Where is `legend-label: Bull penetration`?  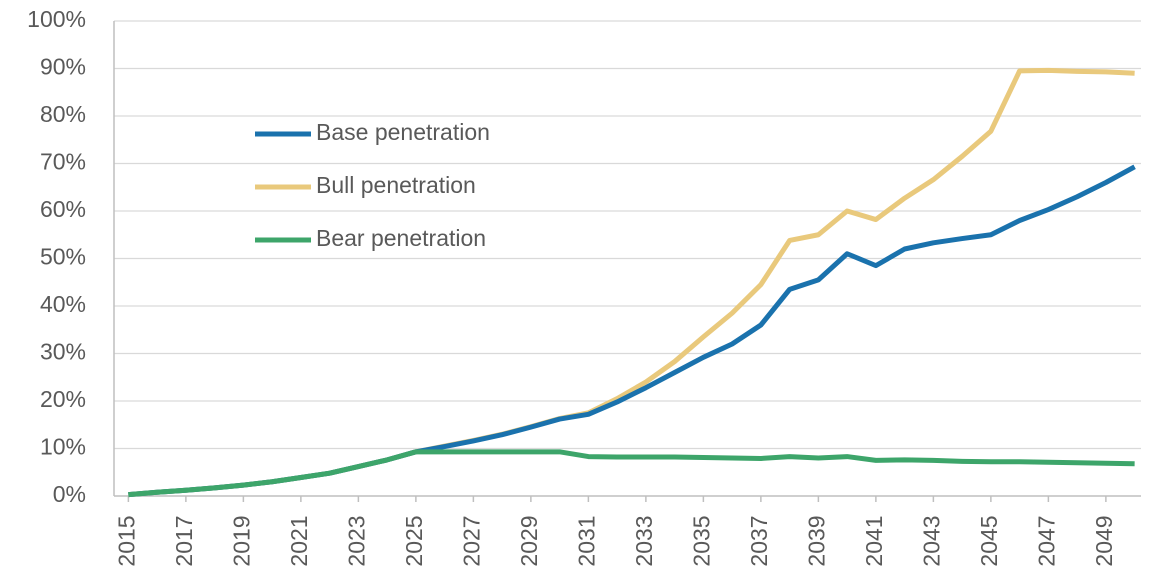 legend-label: Bull penetration is located at coordinates (396, 185).